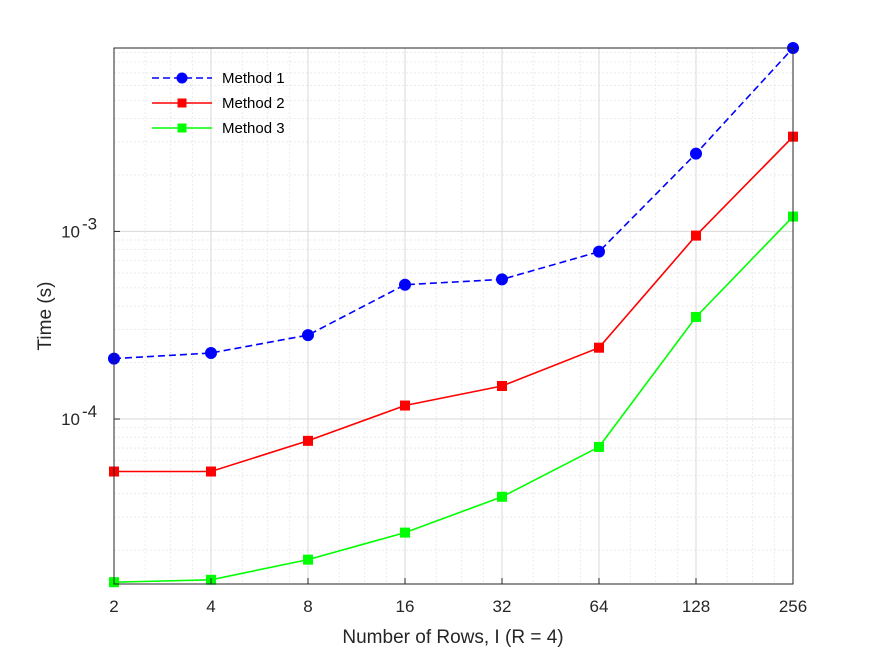  What do you see at coordinates (307, 606) in the screenshot?
I see `x-tick-label: 8` at bounding box center [307, 606].